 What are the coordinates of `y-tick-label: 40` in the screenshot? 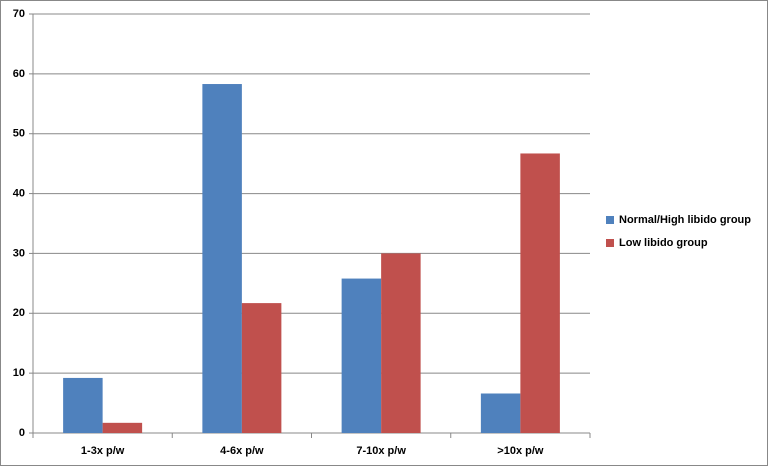 It's located at (19, 193).